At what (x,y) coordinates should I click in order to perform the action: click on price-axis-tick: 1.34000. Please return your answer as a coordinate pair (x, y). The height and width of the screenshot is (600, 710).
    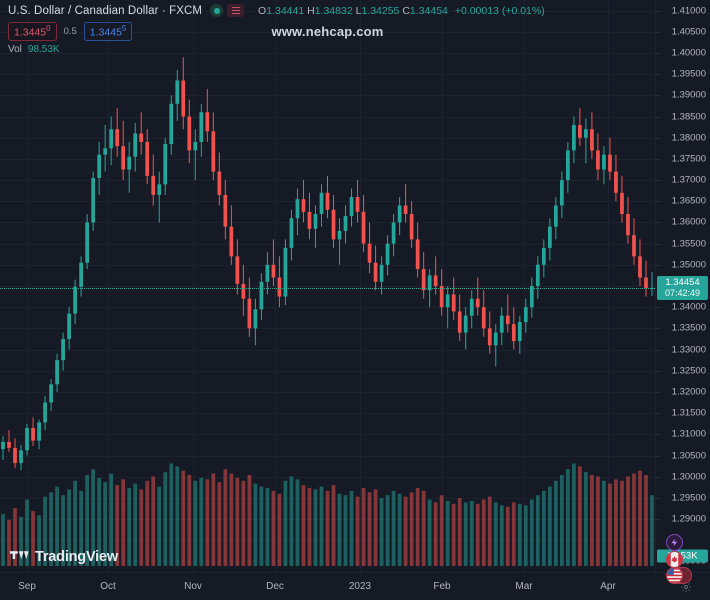
    Looking at the image, I should click on (688, 307).